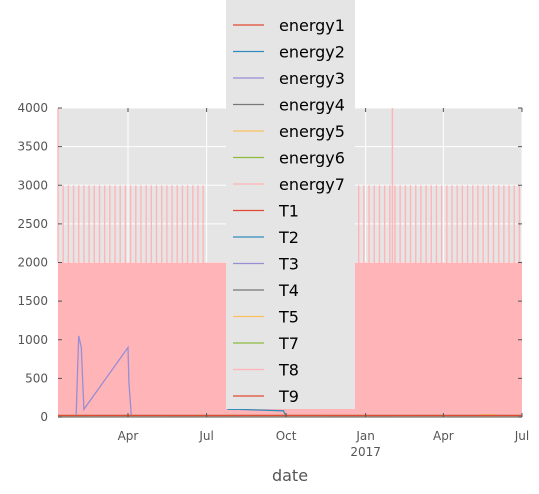 The height and width of the screenshot is (494, 539). Describe the element at coordinates (32, 340) in the screenshot. I see `y-tick-label: 1000` at that location.